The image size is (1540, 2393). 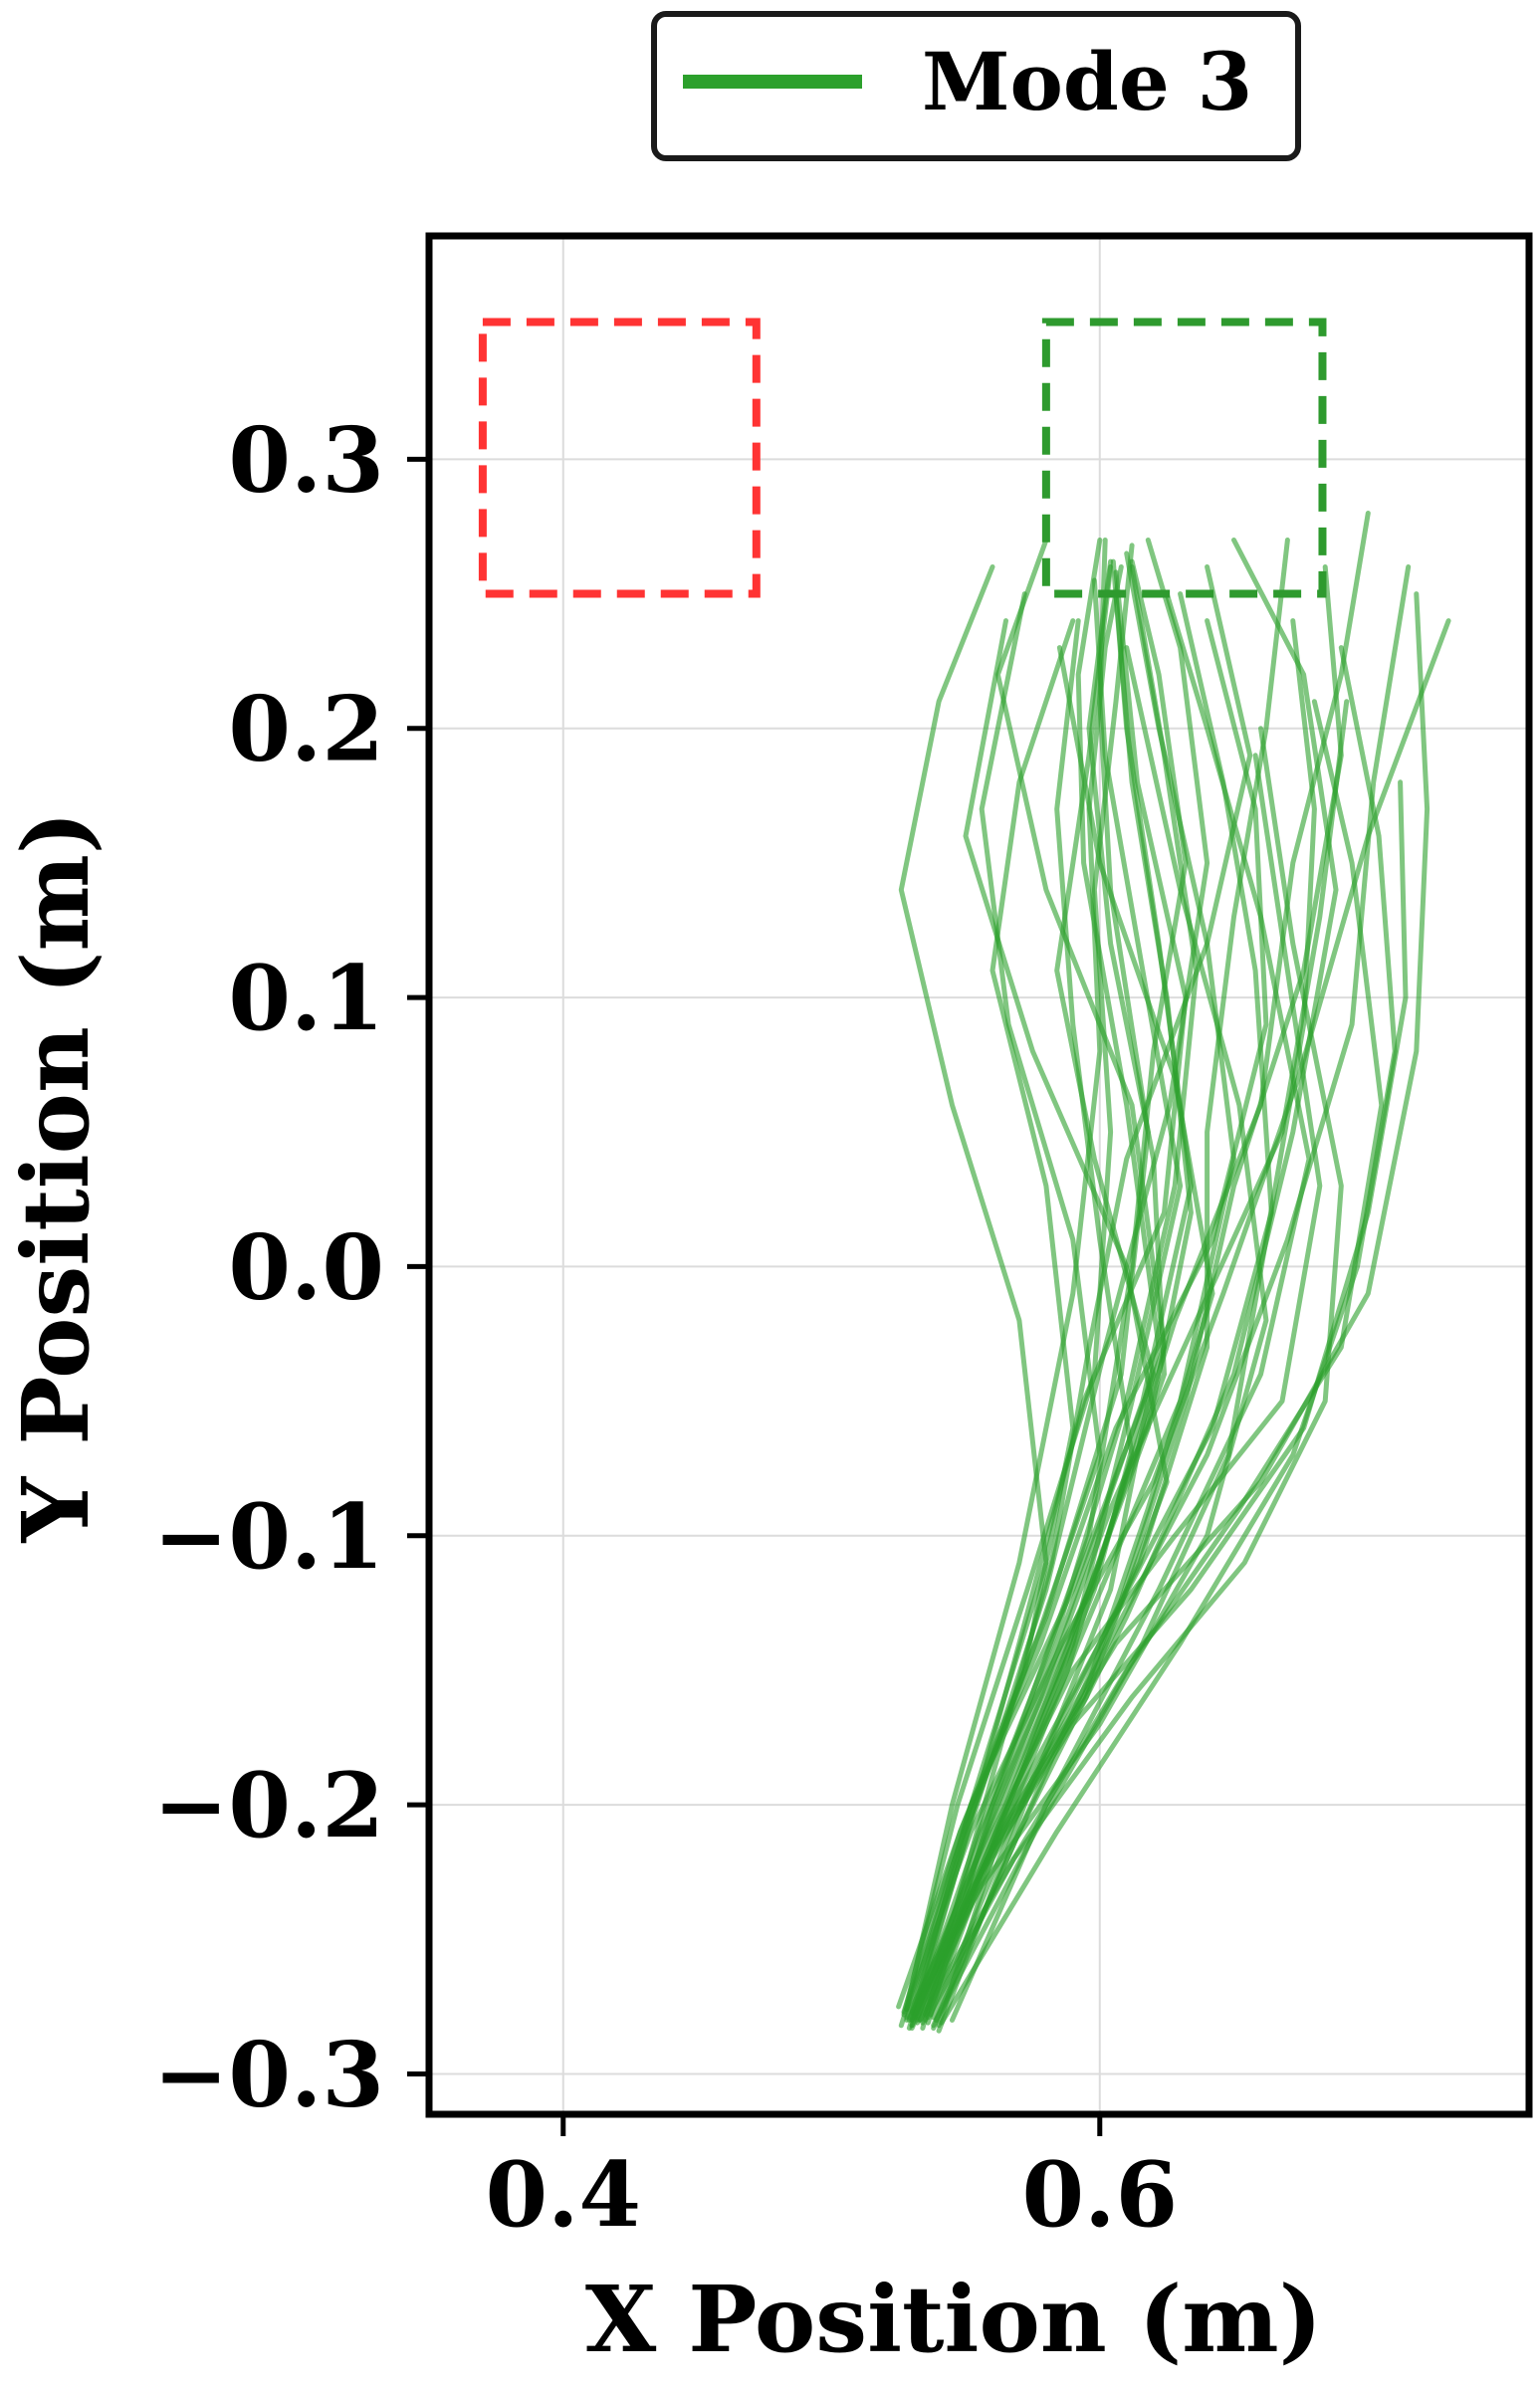 What do you see at coordinates (1184, 458) in the screenshot?
I see `green-target-region` at bounding box center [1184, 458].